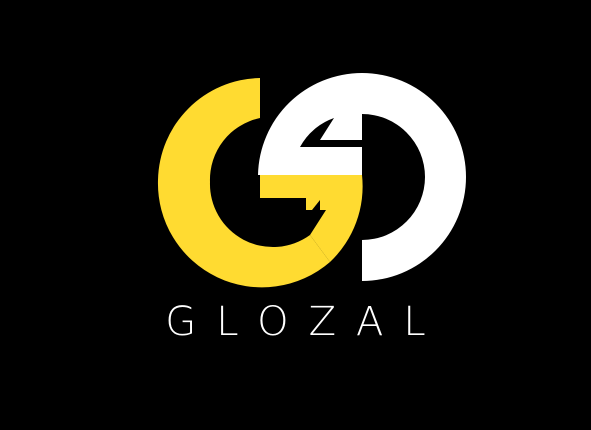 This screenshot has height=430, width=591. What do you see at coordinates (414, 177) in the screenshot?
I see `white-ring-shape` at bounding box center [414, 177].